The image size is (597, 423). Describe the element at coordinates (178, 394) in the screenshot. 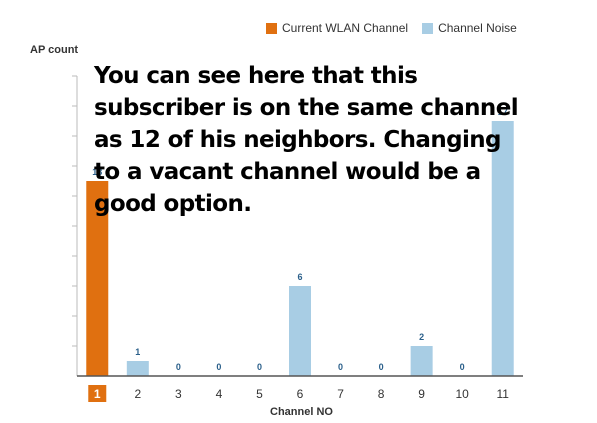

I see `x-tick-label-ch3: 3` at that location.